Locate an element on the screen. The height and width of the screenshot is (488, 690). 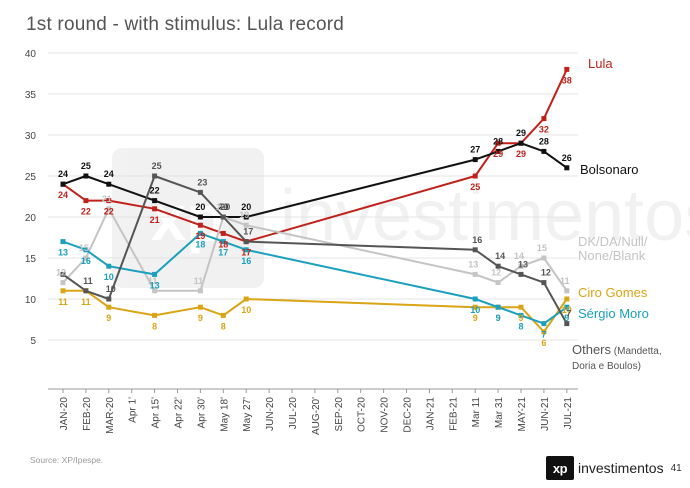
series-5-data-label-1: 11 is located at coordinates (88, 281).